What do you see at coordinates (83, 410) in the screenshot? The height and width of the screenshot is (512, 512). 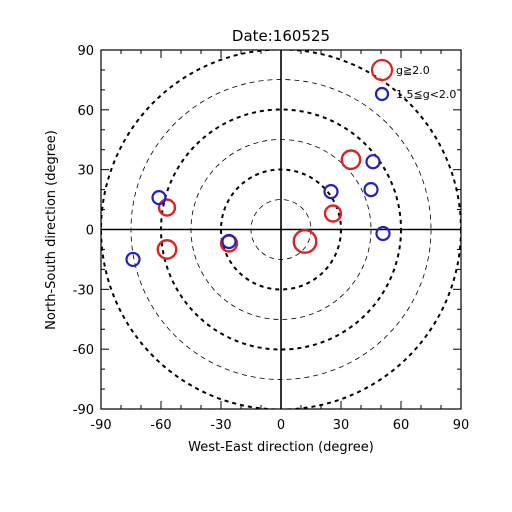 I see `y-tick-label: -90` at bounding box center [83, 410].